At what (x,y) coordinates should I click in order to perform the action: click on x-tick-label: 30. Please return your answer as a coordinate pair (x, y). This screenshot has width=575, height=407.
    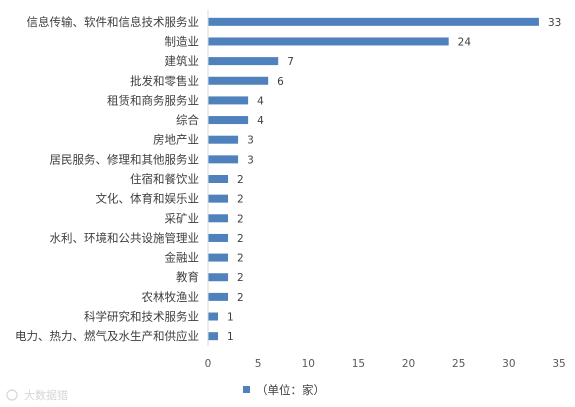
    Looking at the image, I should click on (508, 364).